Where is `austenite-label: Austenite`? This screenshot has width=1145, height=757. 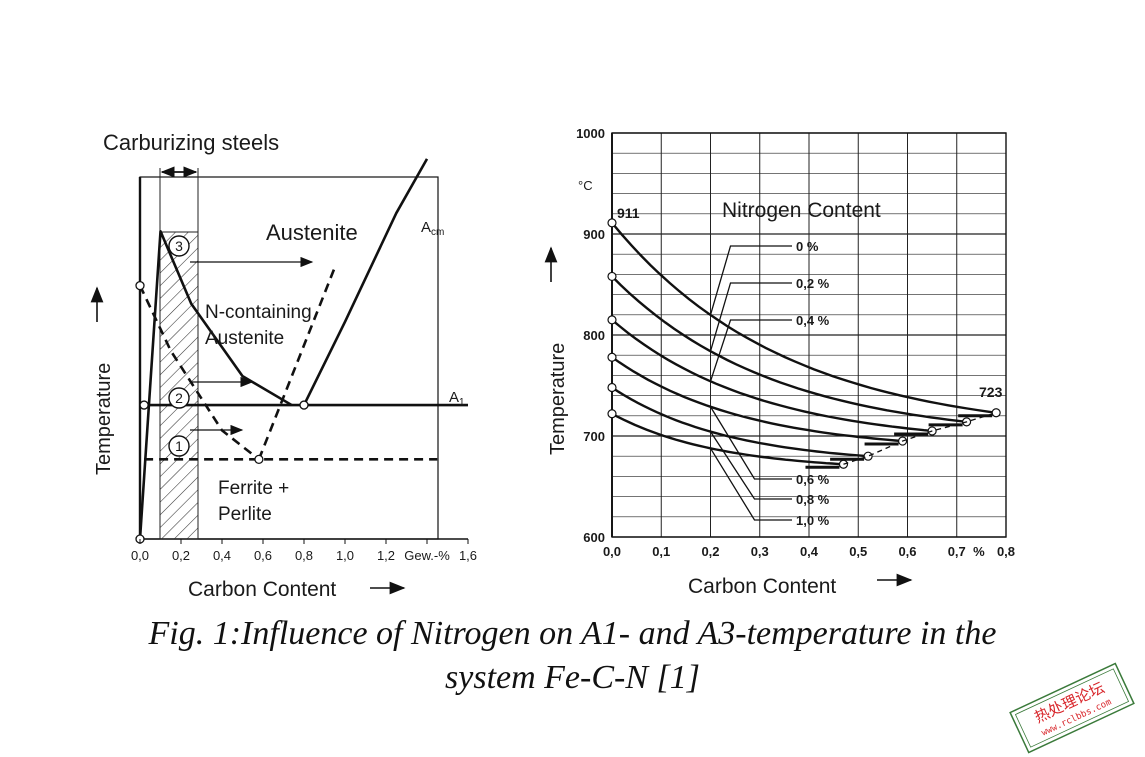
austenite-label: Austenite is located at coordinates (312, 232).